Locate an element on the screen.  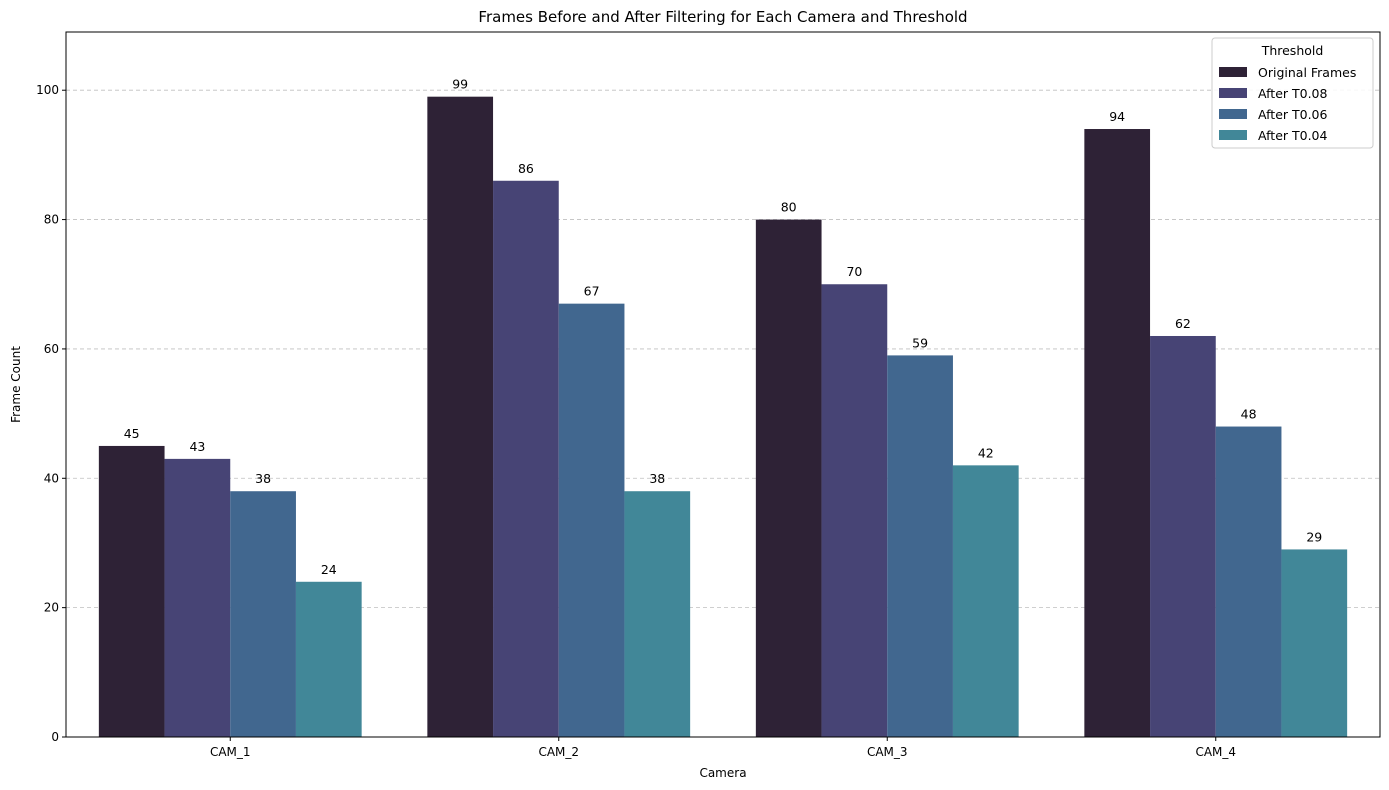
legend-entry: After T0.08 is located at coordinates (1293, 93).